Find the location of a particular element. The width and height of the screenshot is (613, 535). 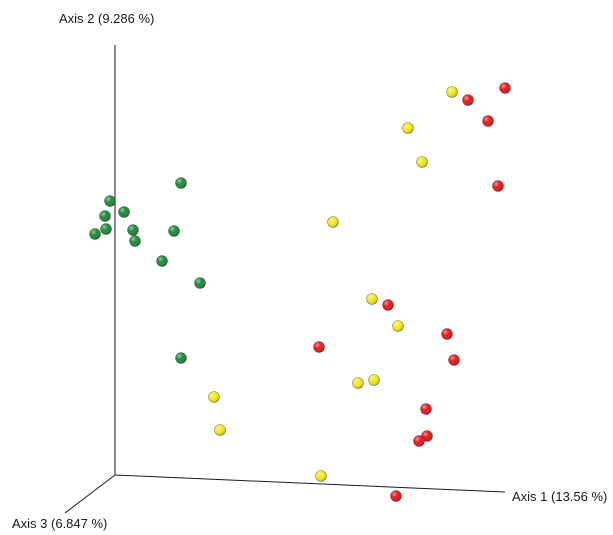

axis-2-label: Axis 2 (9.286 %) is located at coordinates (106, 18).